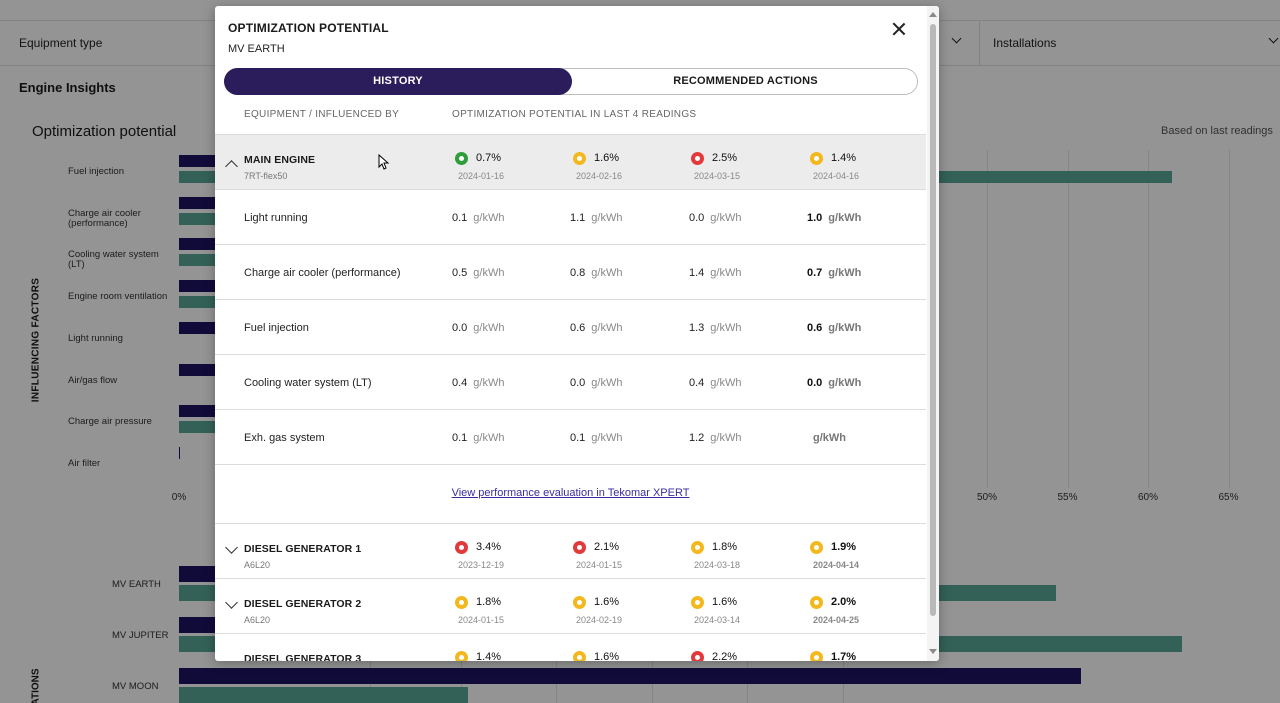 The height and width of the screenshot is (703, 1280). I want to click on chart-title: Optimization potential, so click(104, 131).